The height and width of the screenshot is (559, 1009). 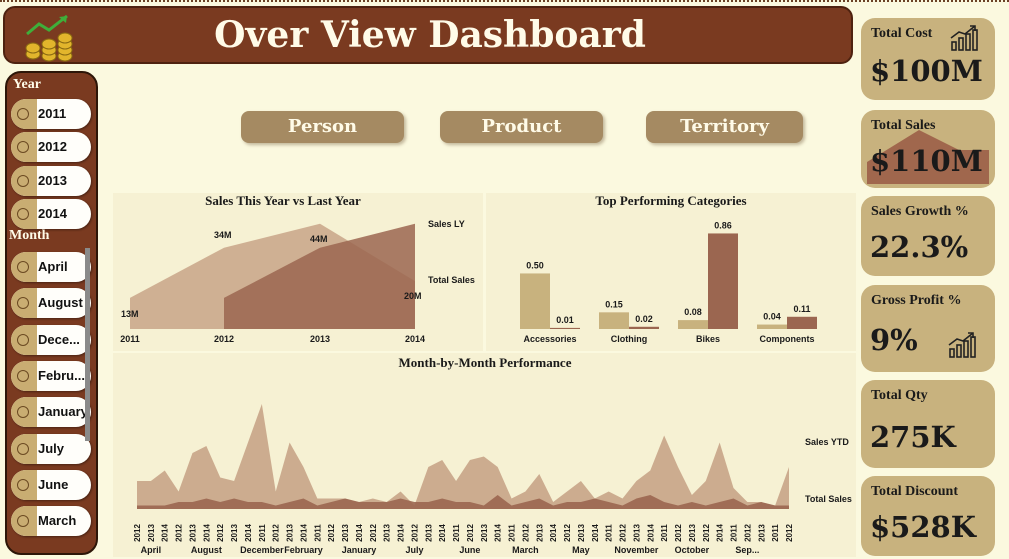 What do you see at coordinates (51, 147) in the screenshot?
I see `year-option: 2012` at bounding box center [51, 147].